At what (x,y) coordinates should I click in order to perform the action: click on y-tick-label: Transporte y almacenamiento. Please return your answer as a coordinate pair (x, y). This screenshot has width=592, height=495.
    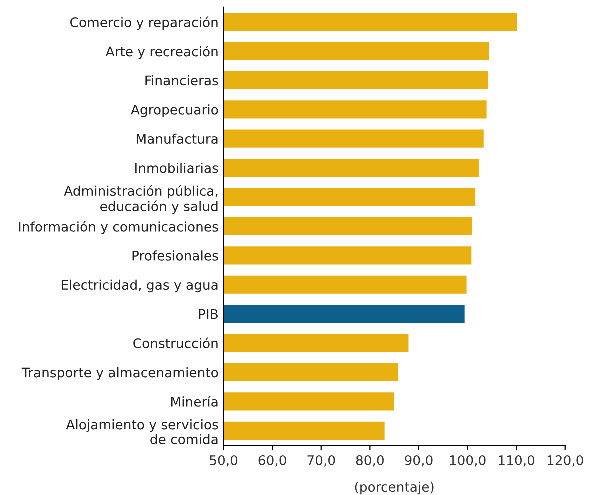
    Looking at the image, I should click on (120, 373).